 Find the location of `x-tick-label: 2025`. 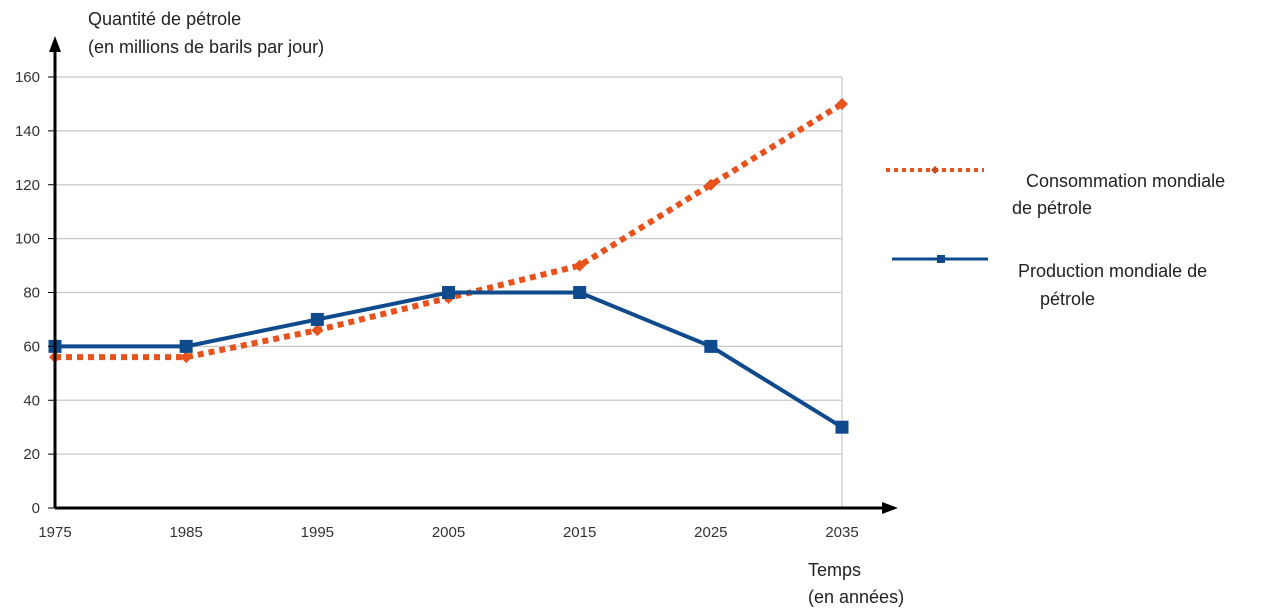

x-tick-label: 2025 is located at coordinates (710, 532).